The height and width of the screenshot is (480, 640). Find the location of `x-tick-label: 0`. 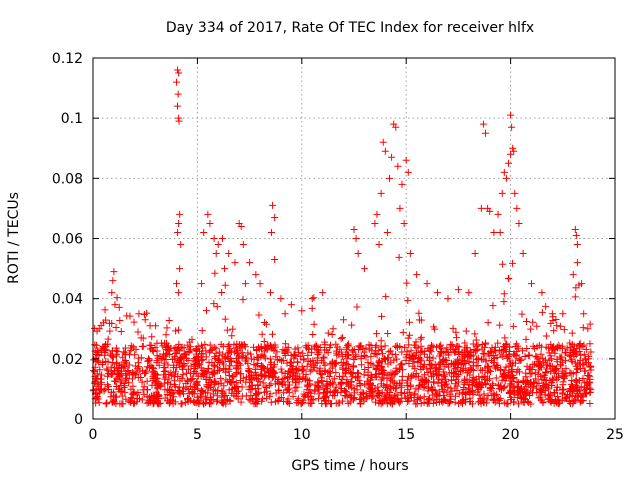

x-tick-label: 0 is located at coordinates (93, 435).